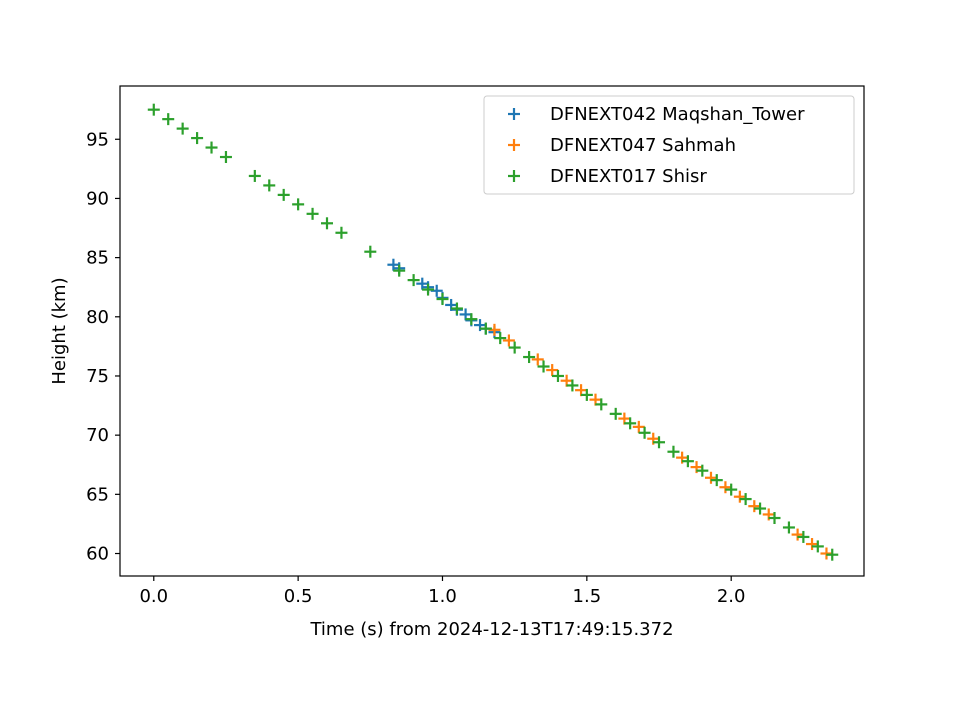  Describe the element at coordinates (731, 596) in the screenshot. I see `x-tick-label: 2.0` at that location.